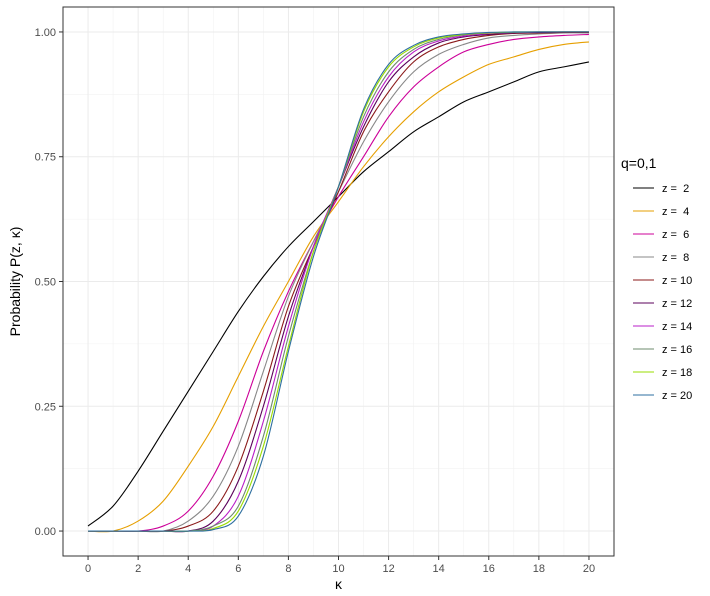 This screenshot has height=596, width=710. Describe the element at coordinates (45, 407) in the screenshot. I see `y-tick-label: 0.25` at that location.